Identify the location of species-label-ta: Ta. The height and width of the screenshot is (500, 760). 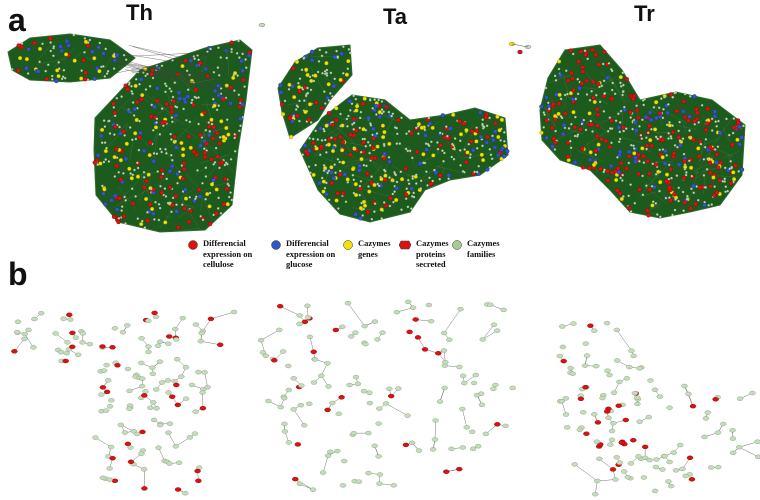
(395, 16).